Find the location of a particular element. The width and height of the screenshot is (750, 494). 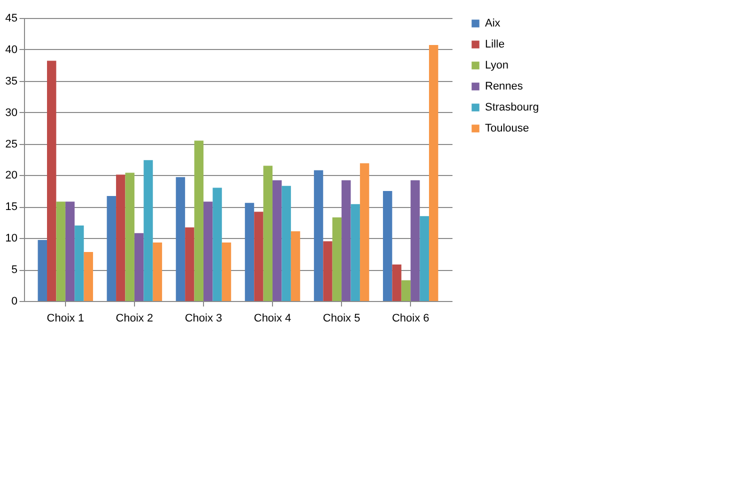

y-tick-label: 45 is located at coordinates (11, 18).